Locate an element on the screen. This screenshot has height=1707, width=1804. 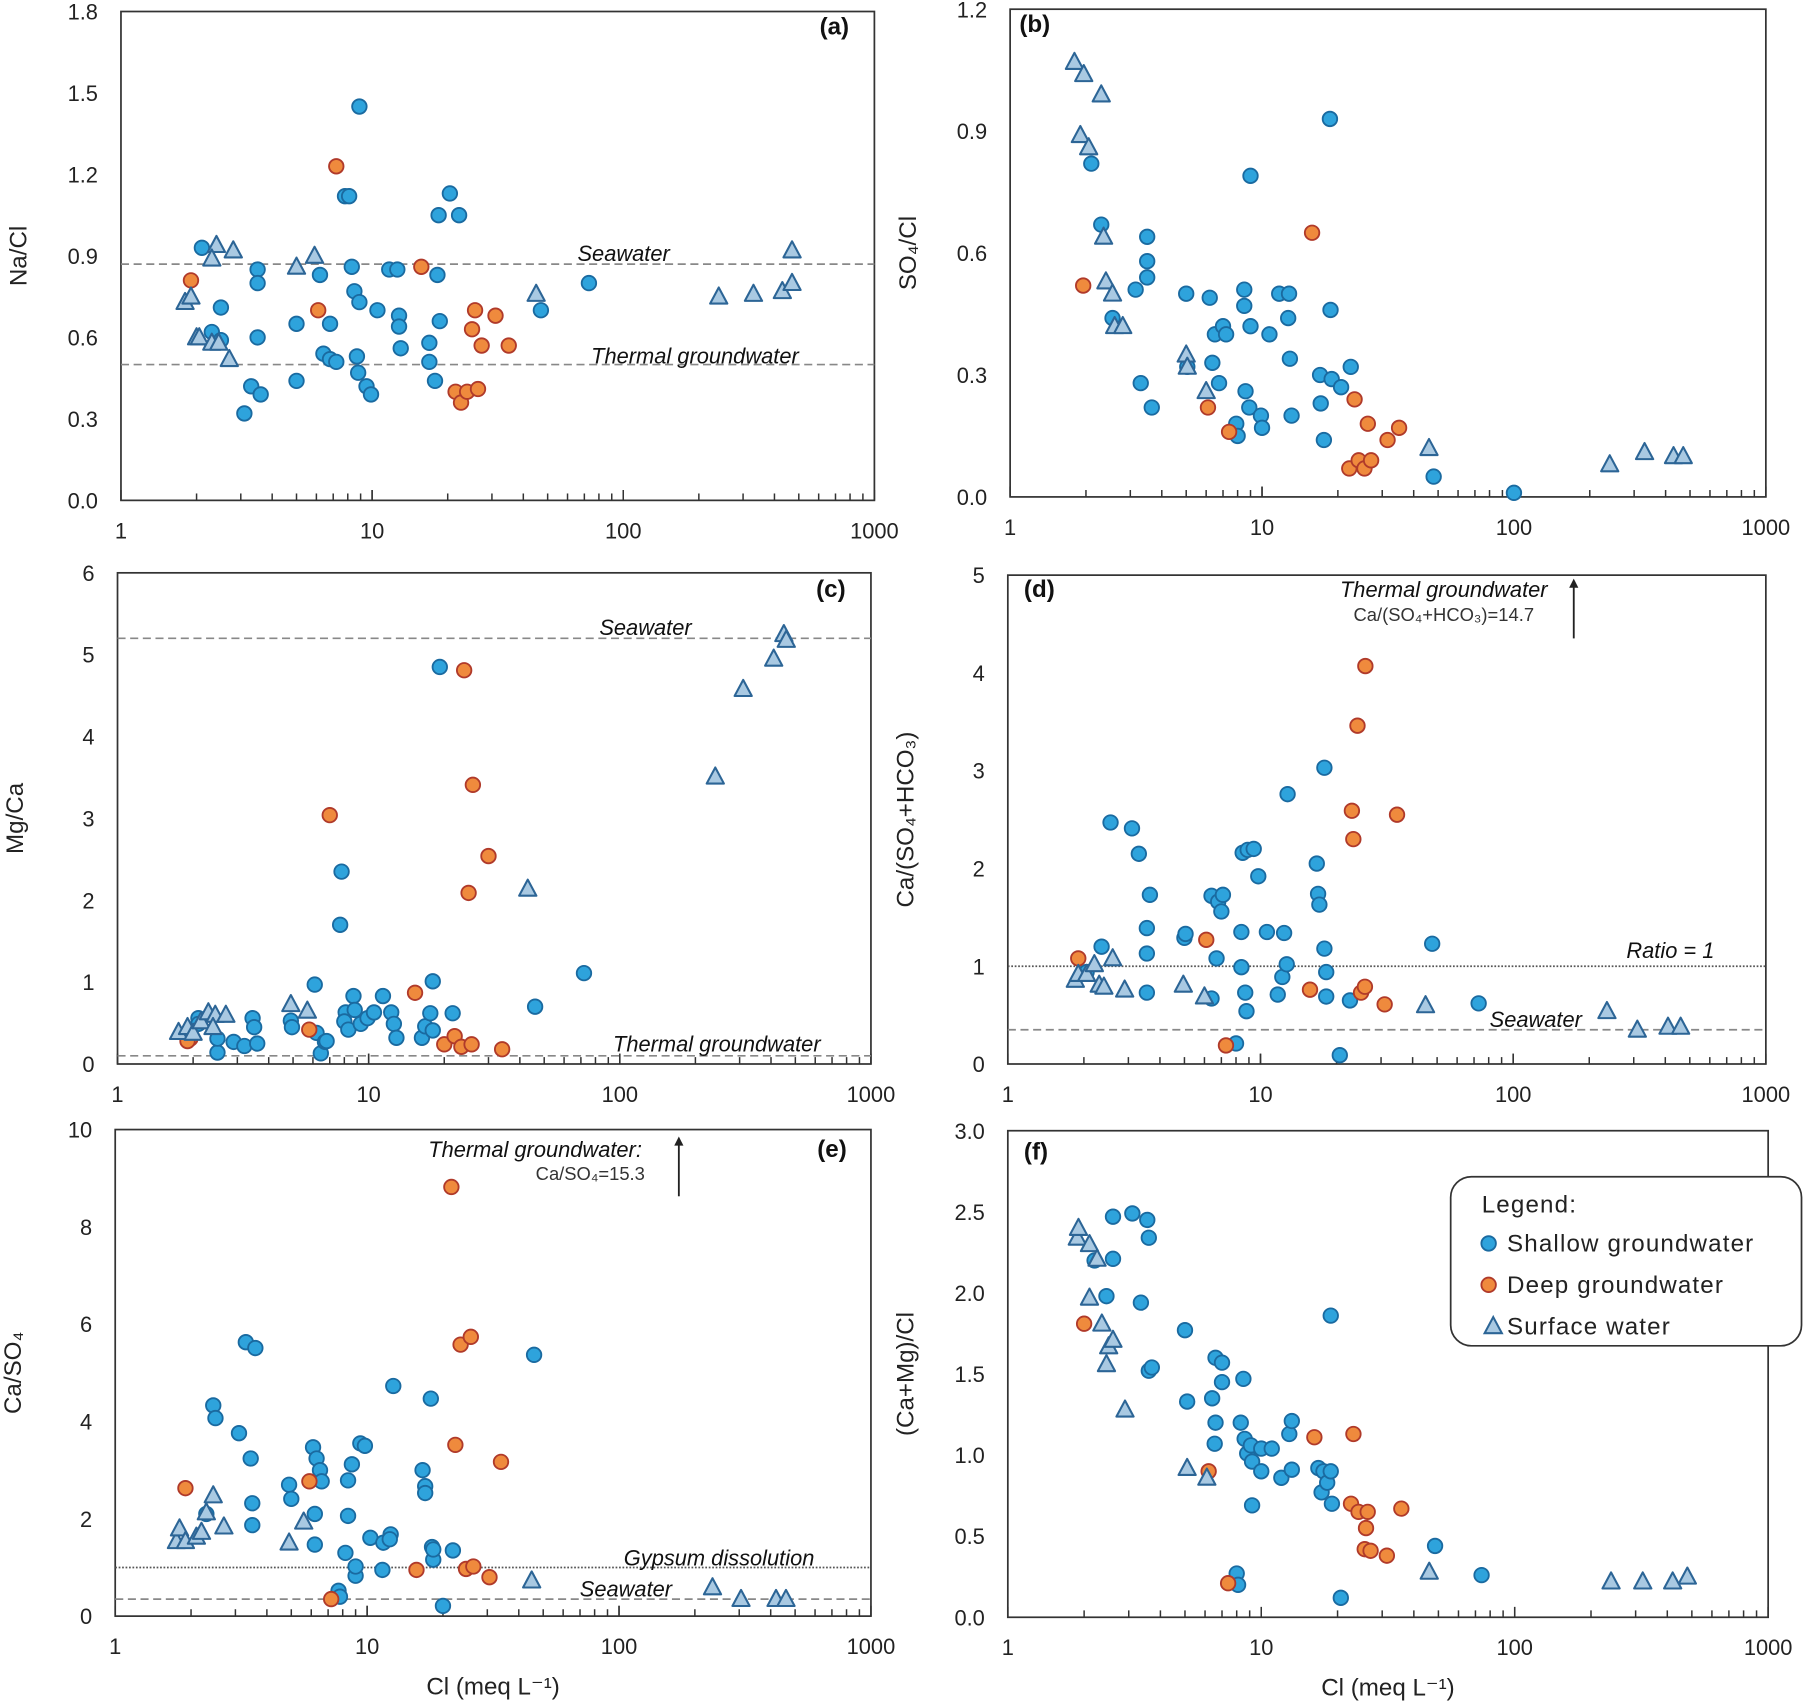
y-tick-label: 10 is located at coordinates (80, 1130).